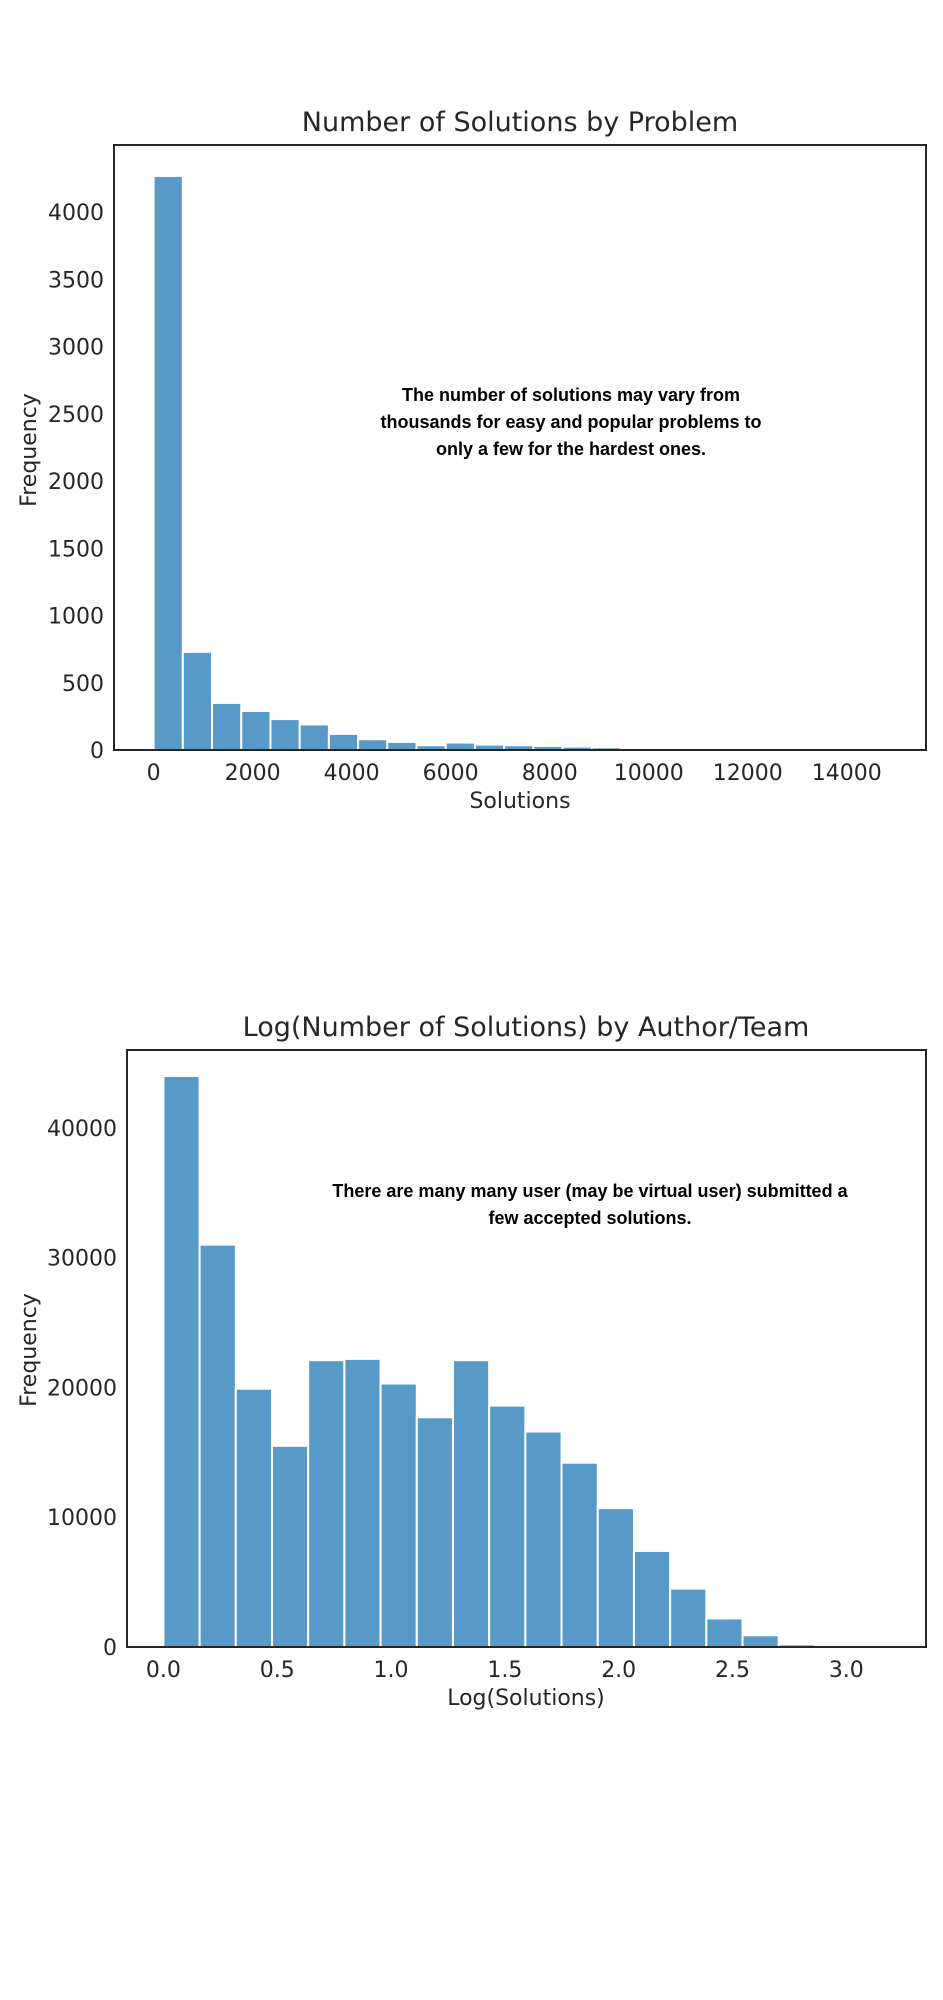 Image resolution: width=943 pixels, height=2000 pixels. I want to click on chart-1-y-tick-label: 1000, so click(76, 617).